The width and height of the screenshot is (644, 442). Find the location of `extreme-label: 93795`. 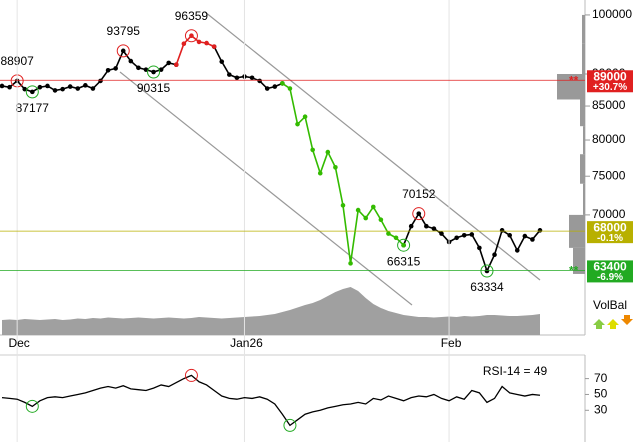

extreme-label: 93795 is located at coordinates (124, 31).